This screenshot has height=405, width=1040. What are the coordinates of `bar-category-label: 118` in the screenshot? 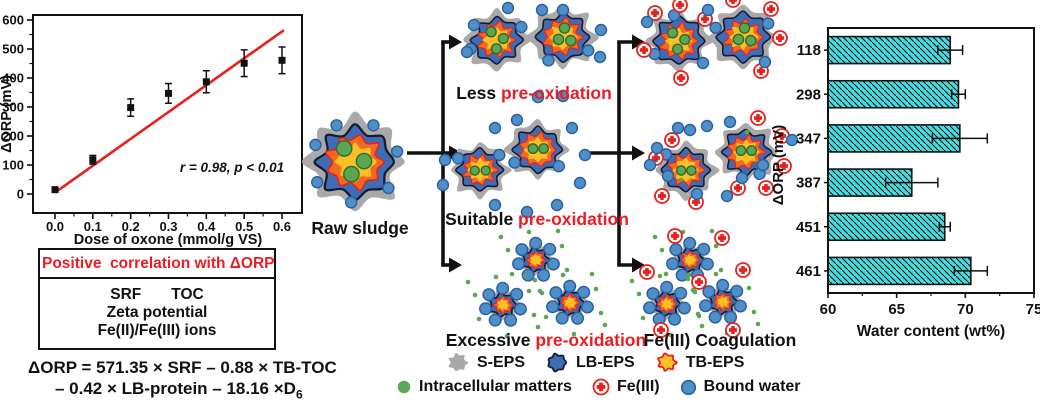 It's located at (809, 50).